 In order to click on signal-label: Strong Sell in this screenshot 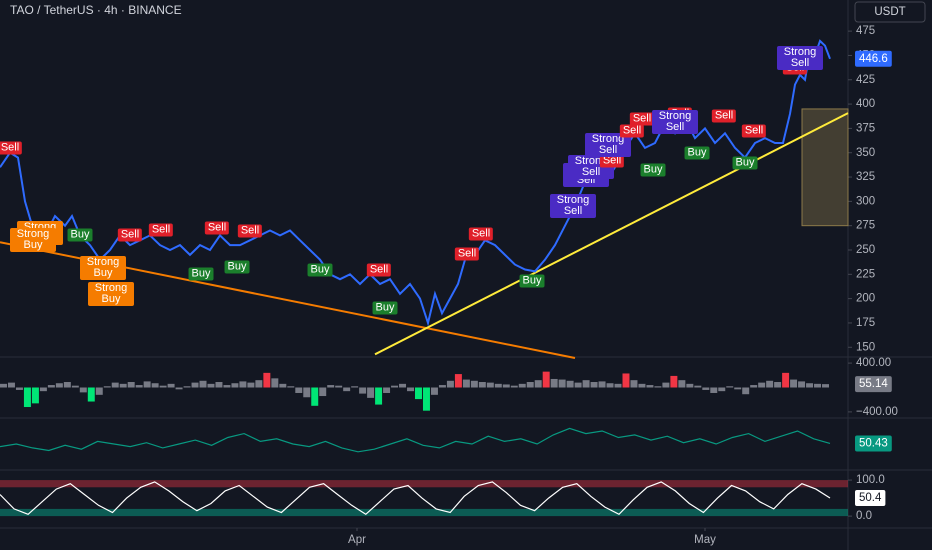, I will do `click(573, 206)`.